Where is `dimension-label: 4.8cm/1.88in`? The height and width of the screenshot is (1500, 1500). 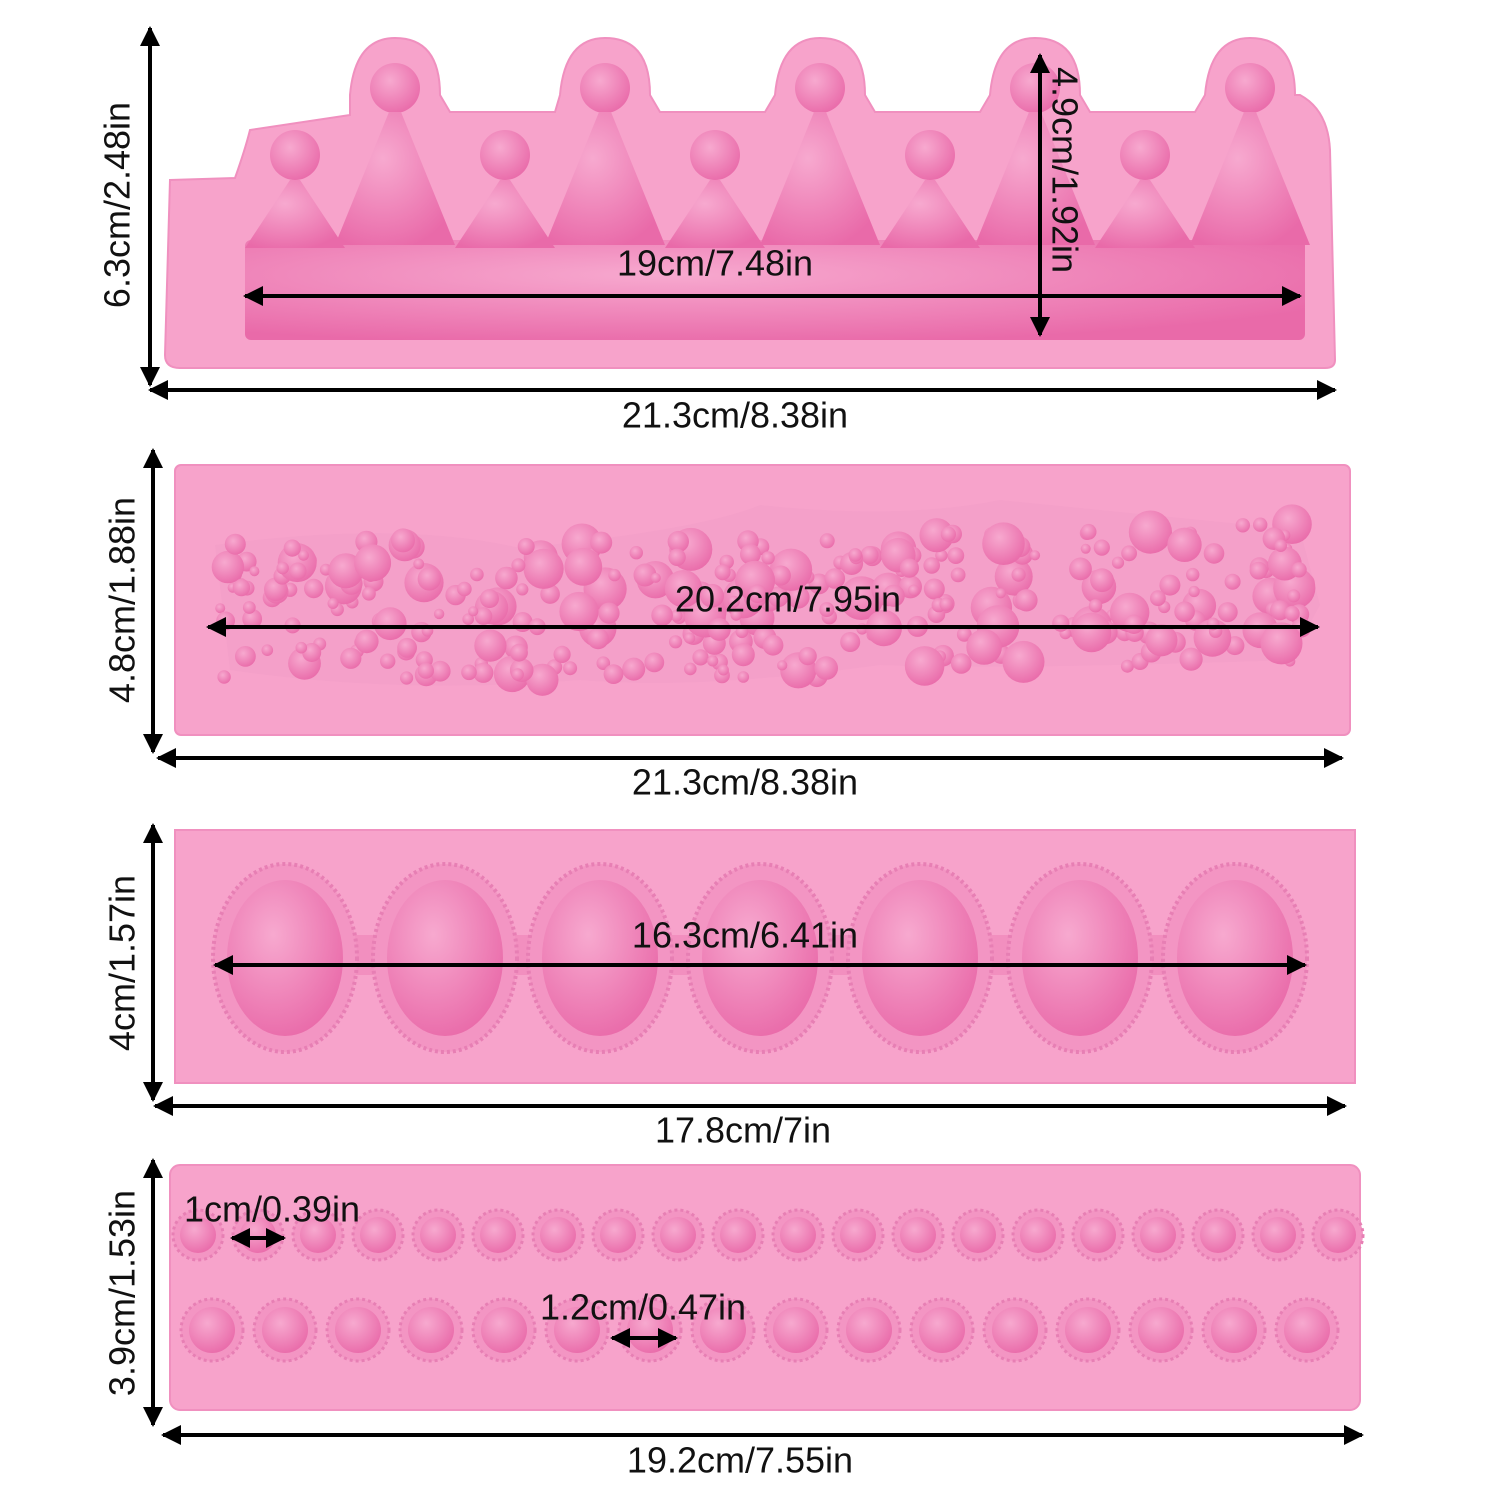
dimension-label: 4.8cm/1.88in is located at coordinates (122, 600).